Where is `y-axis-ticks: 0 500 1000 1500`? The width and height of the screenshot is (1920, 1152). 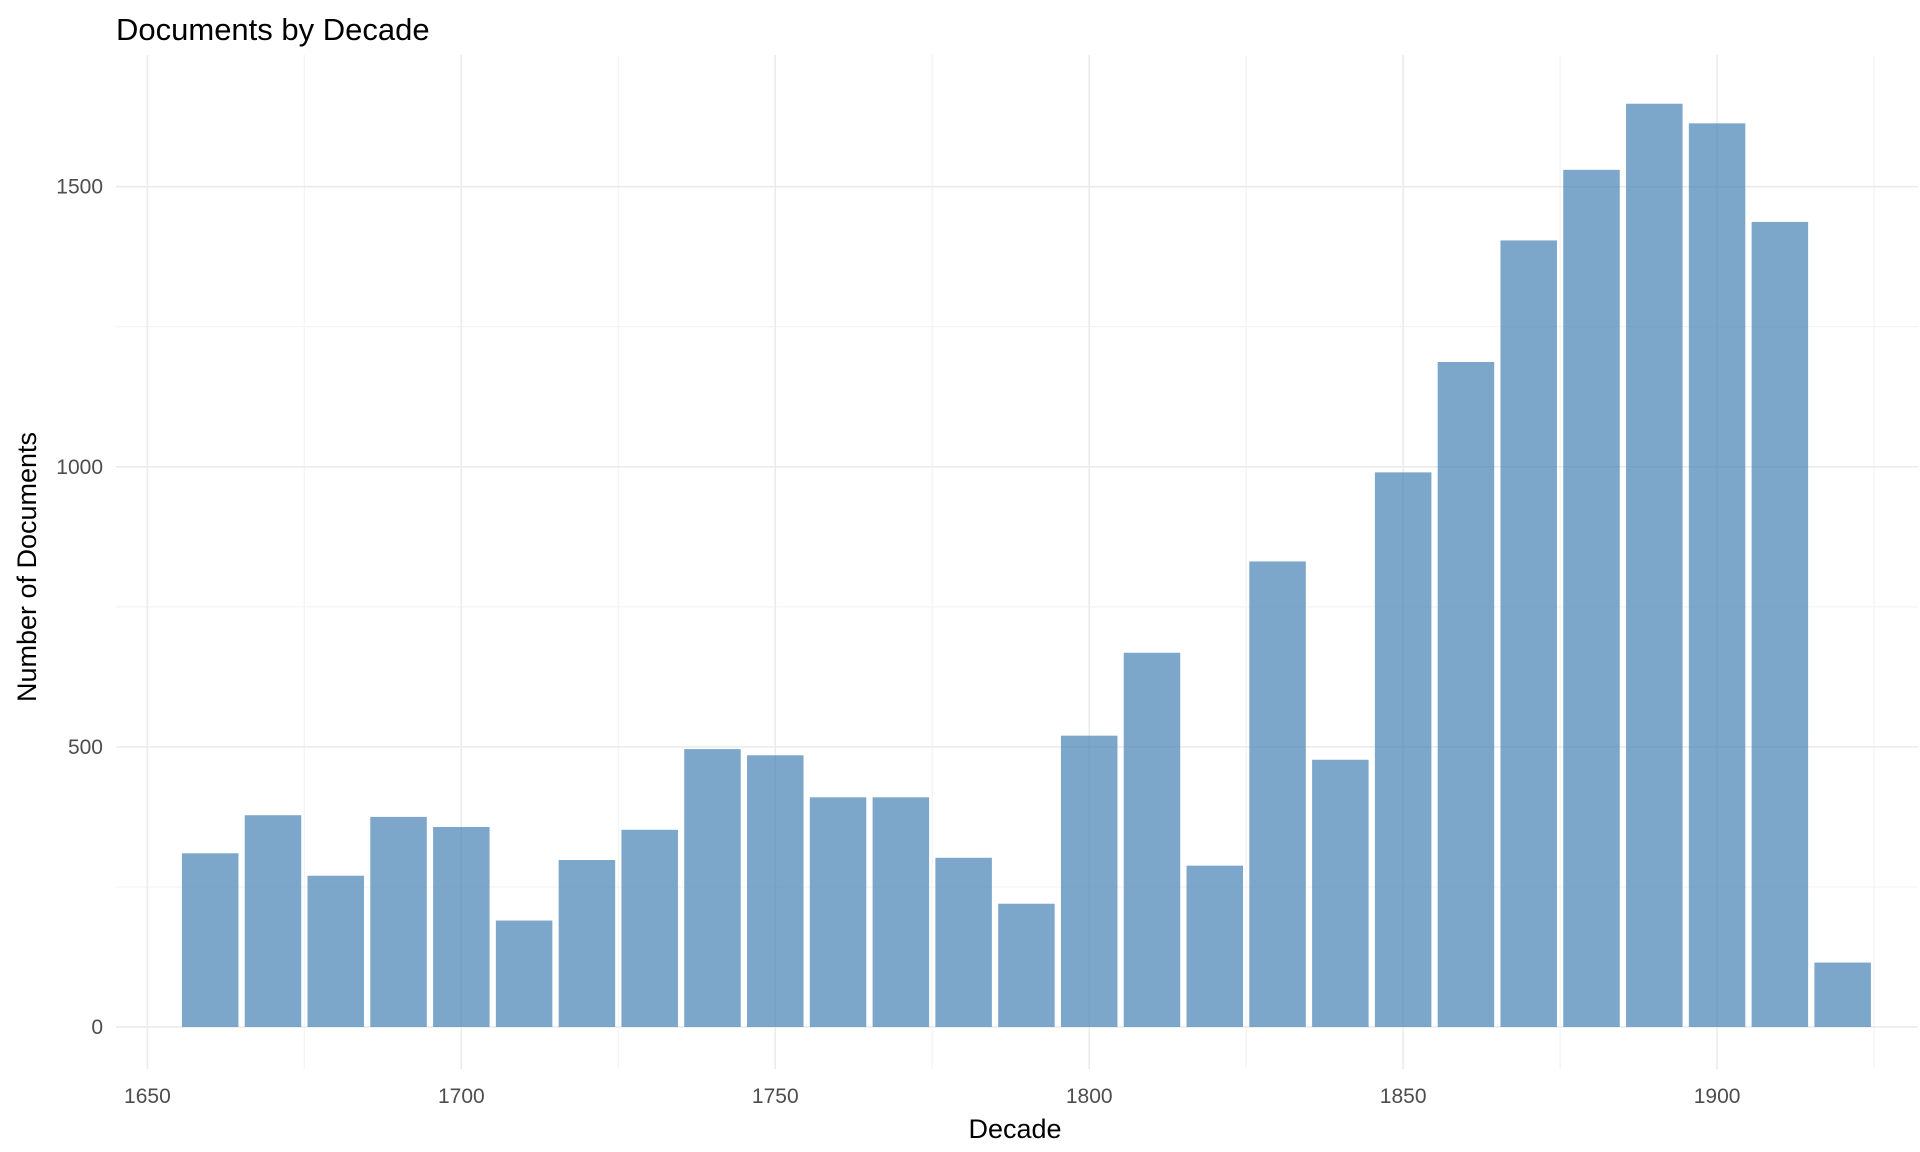 y-axis-ticks: 0 500 1000 1500 is located at coordinates (79, 607).